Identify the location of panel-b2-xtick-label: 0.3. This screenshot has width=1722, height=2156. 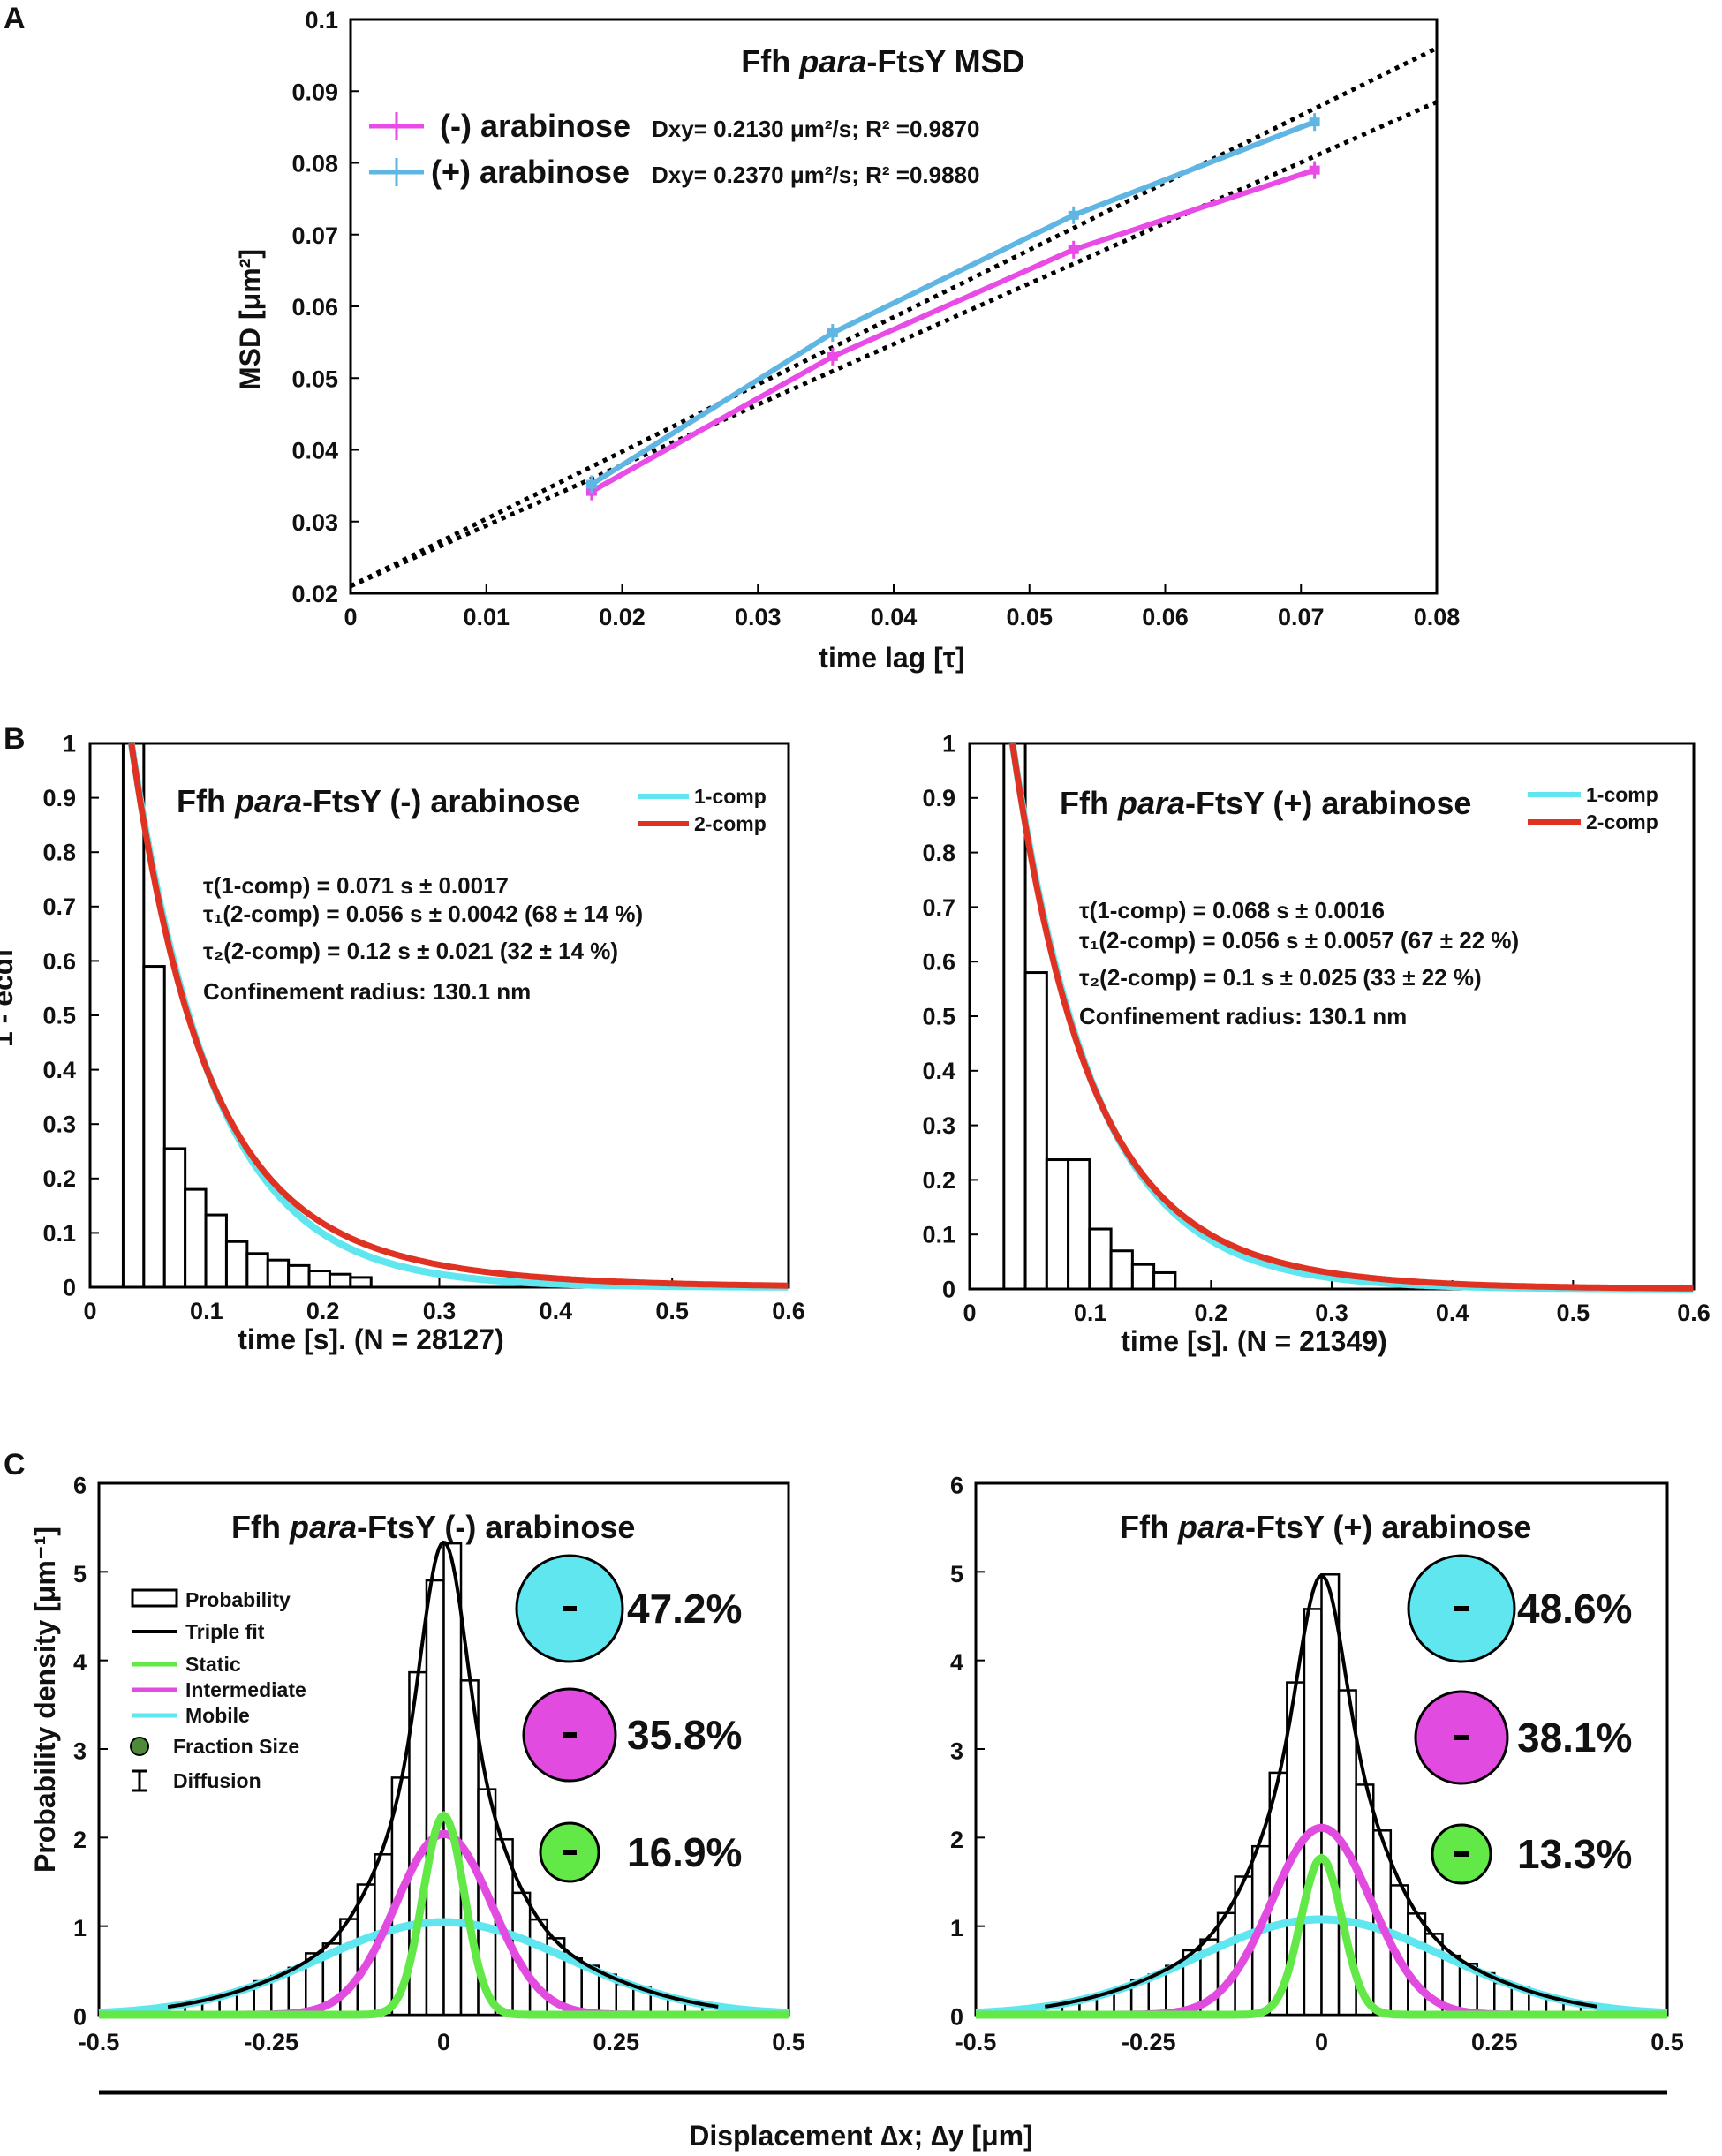
(1331, 1313).